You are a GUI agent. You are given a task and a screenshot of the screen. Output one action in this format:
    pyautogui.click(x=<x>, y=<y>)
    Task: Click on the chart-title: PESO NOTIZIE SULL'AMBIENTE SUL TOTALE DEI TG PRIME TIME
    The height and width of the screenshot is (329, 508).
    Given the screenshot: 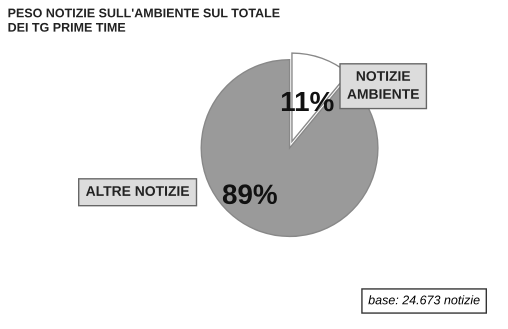 What is the action you would take?
    pyautogui.click(x=144, y=20)
    